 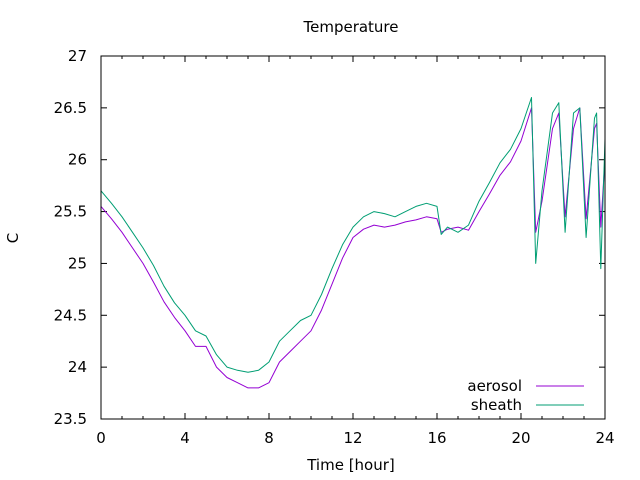 I want to click on legend-label-sheath: sheath, so click(x=496, y=405).